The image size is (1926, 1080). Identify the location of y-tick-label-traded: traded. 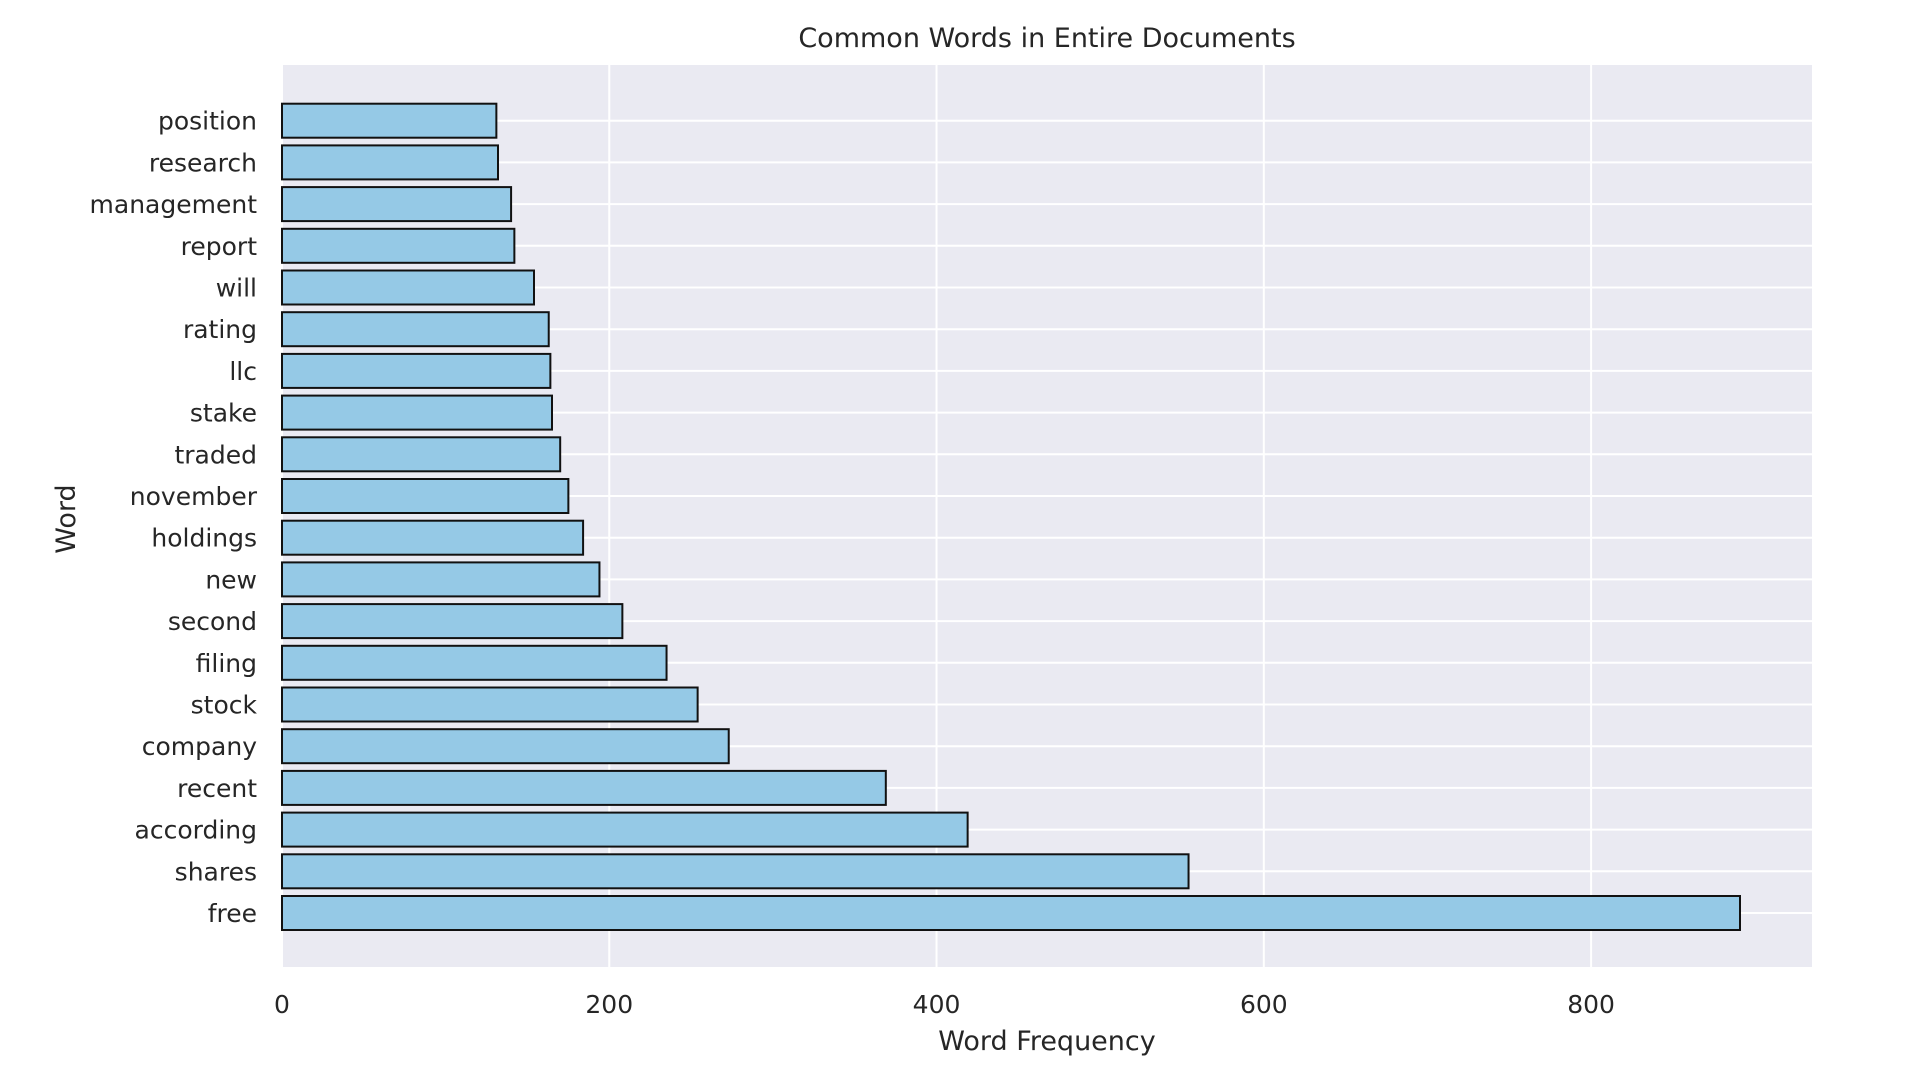
(215, 454).